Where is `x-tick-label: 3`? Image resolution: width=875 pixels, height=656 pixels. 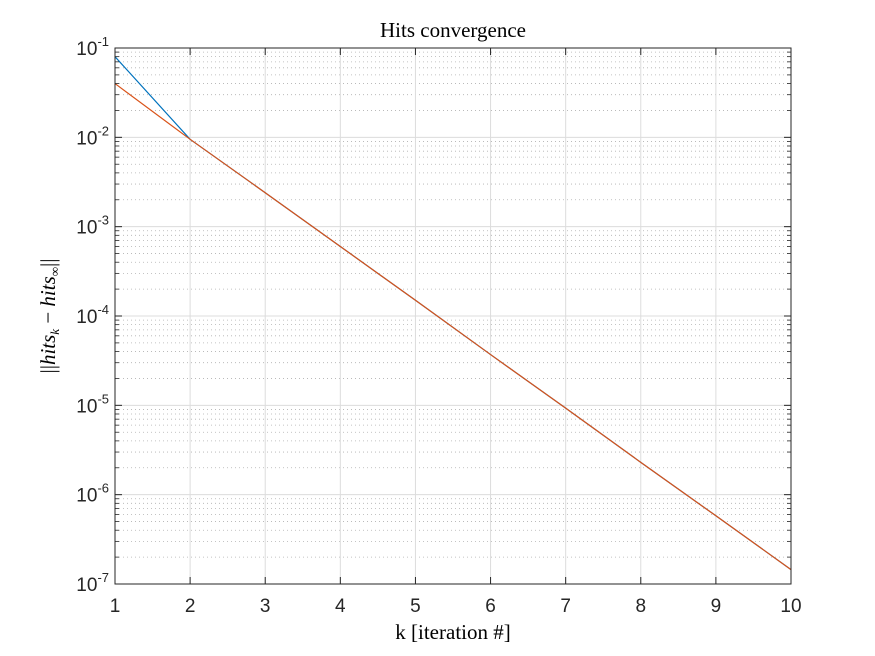
x-tick-label: 3 is located at coordinates (265, 606).